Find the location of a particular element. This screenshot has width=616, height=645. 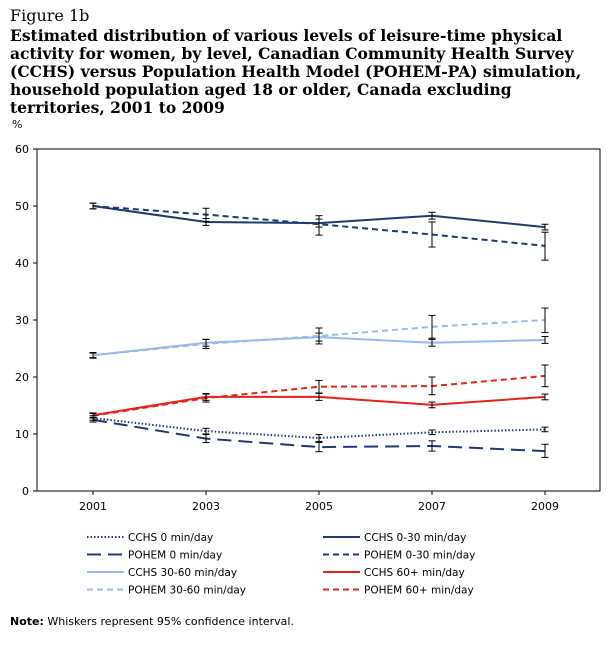

figure-label: Figure 1b is located at coordinates (50, 15).